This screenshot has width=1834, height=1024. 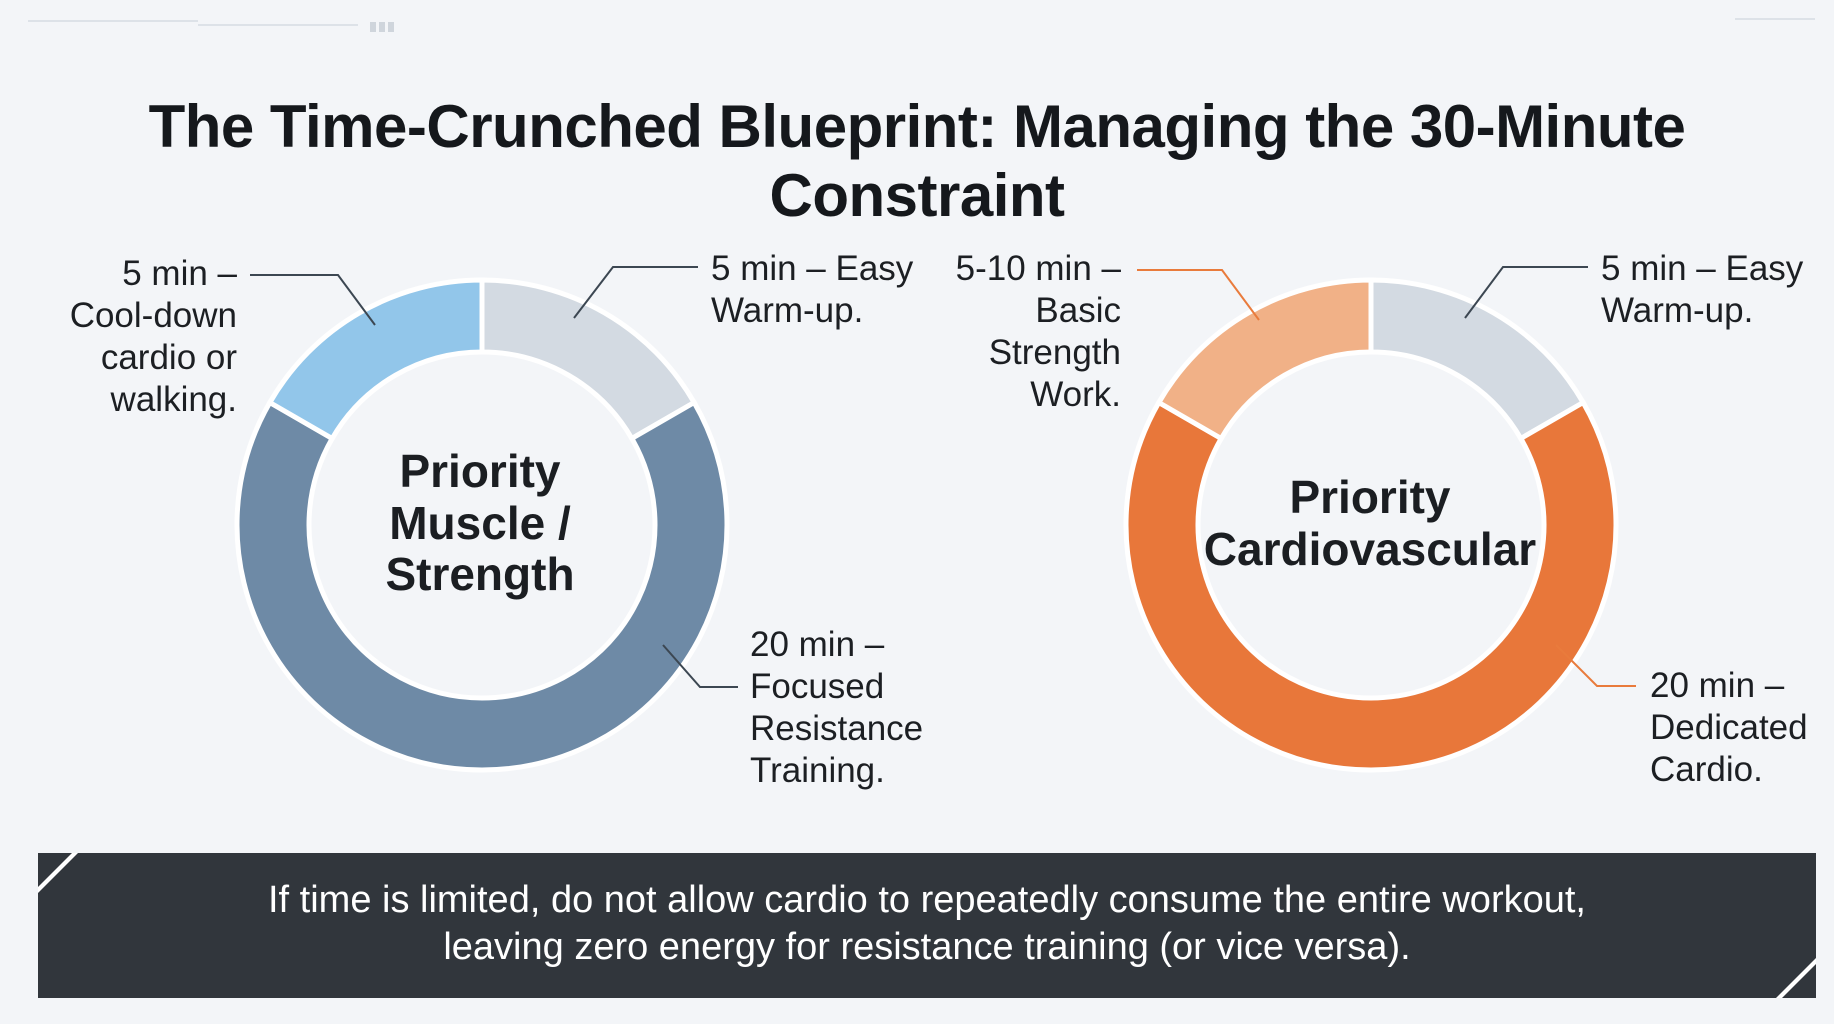 I want to click on callout-line: Work., so click(x=1075, y=394).